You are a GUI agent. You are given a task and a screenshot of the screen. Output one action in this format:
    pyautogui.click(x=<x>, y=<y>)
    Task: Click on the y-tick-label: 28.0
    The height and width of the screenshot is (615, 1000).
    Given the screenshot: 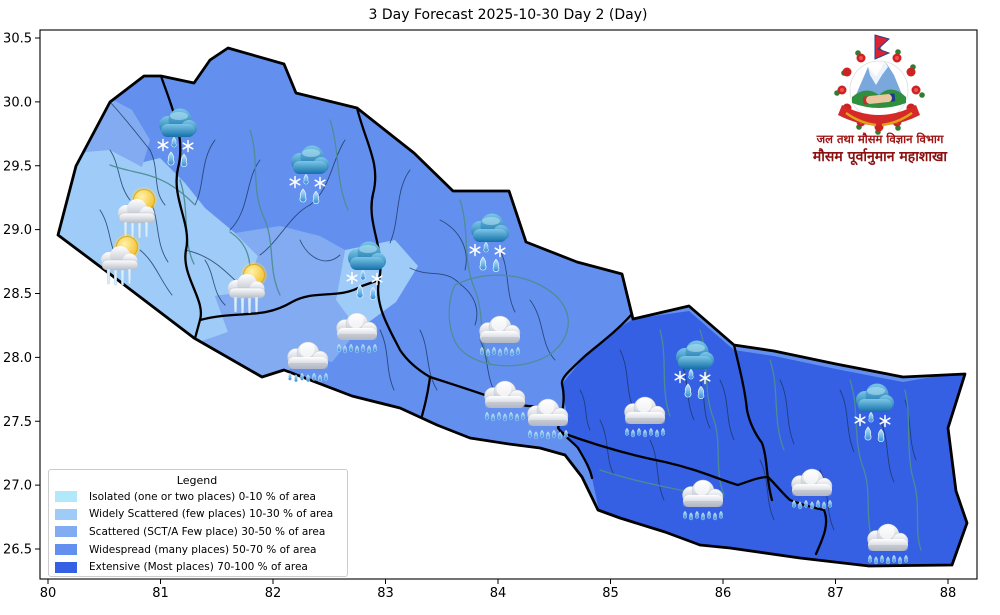 What is the action you would take?
    pyautogui.click(x=17, y=358)
    